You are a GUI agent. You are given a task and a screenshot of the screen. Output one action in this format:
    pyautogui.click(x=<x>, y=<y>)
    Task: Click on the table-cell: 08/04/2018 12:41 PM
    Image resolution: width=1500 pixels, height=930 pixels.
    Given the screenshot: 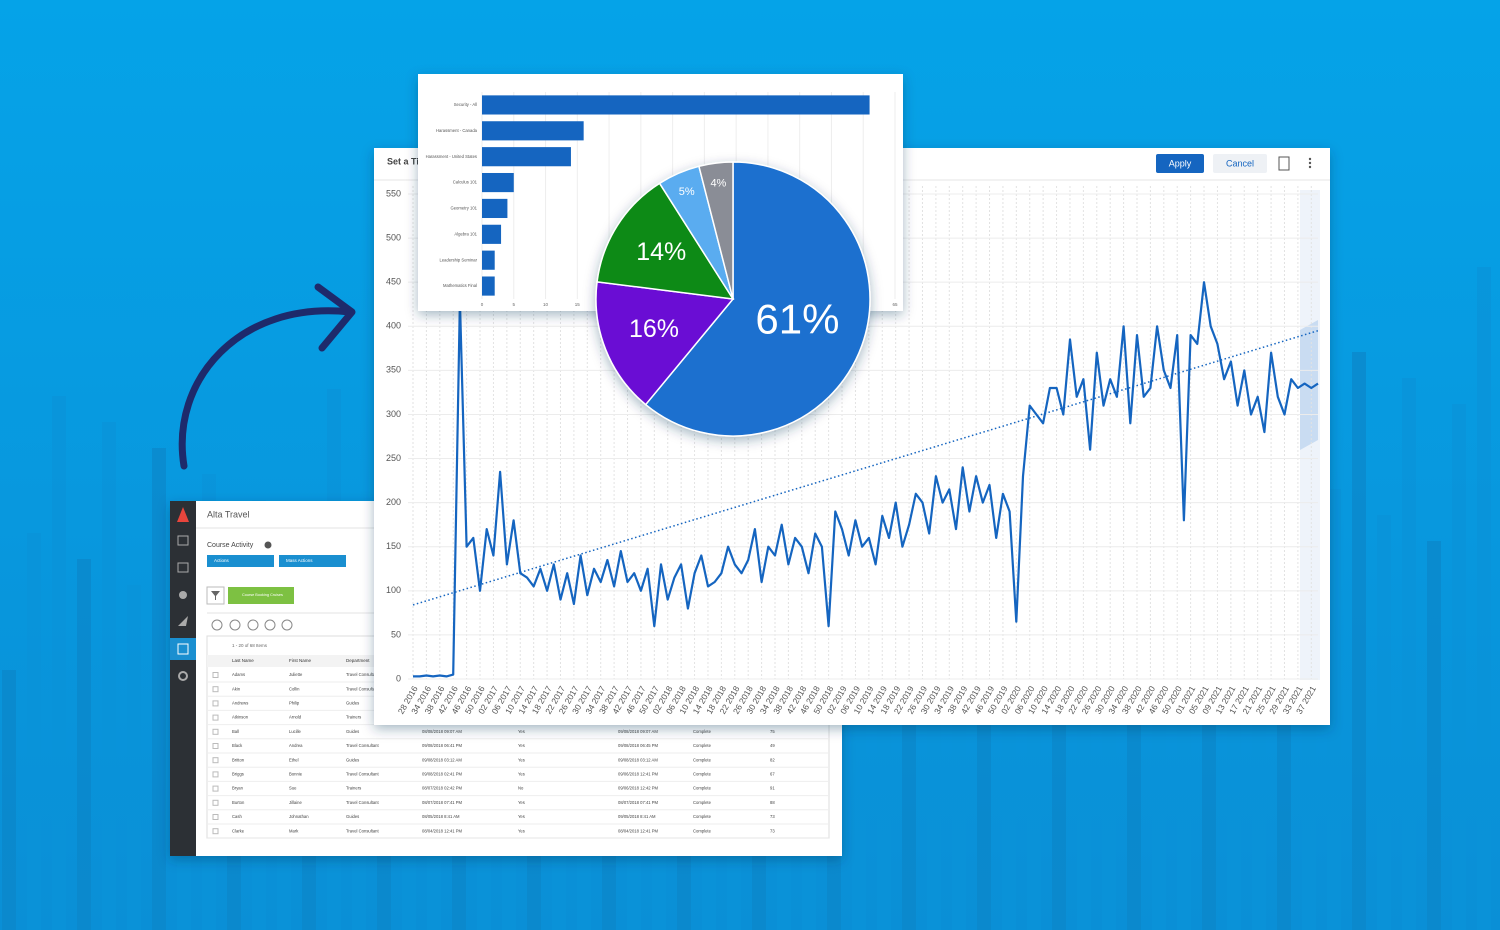 What is the action you would take?
    pyautogui.click(x=638, y=830)
    